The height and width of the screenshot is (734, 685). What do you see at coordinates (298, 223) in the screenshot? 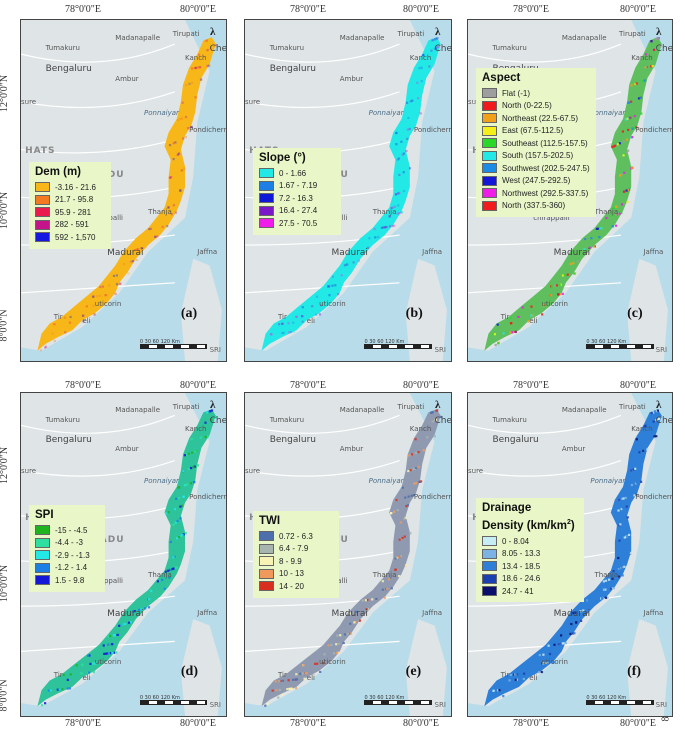
I see `legend-label: 27.5 - 70.5` at bounding box center [298, 223].